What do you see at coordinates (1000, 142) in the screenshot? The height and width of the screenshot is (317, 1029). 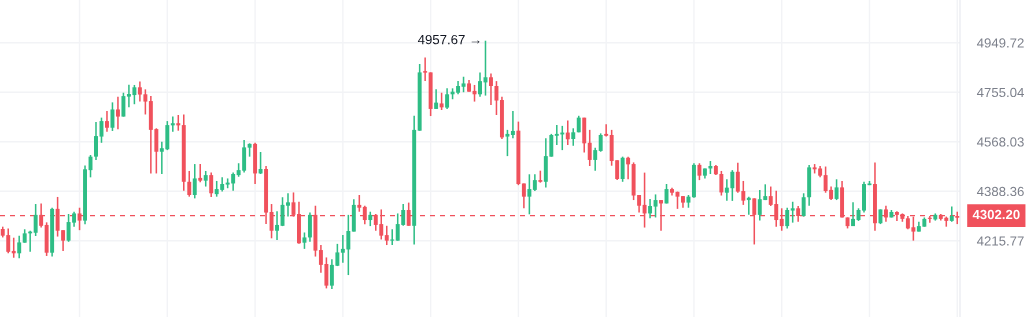 I see `y-tick-label: 4568.03` at bounding box center [1000, 142].